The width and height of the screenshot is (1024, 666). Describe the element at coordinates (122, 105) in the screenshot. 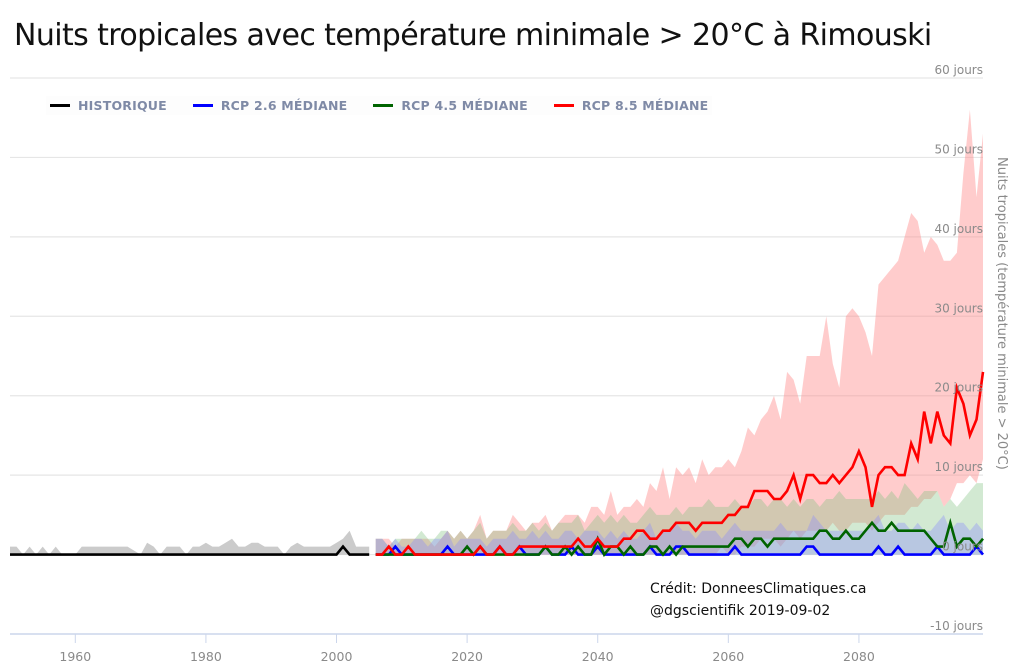

I see `legend-label-historique: HISTORIQUE` at that location.